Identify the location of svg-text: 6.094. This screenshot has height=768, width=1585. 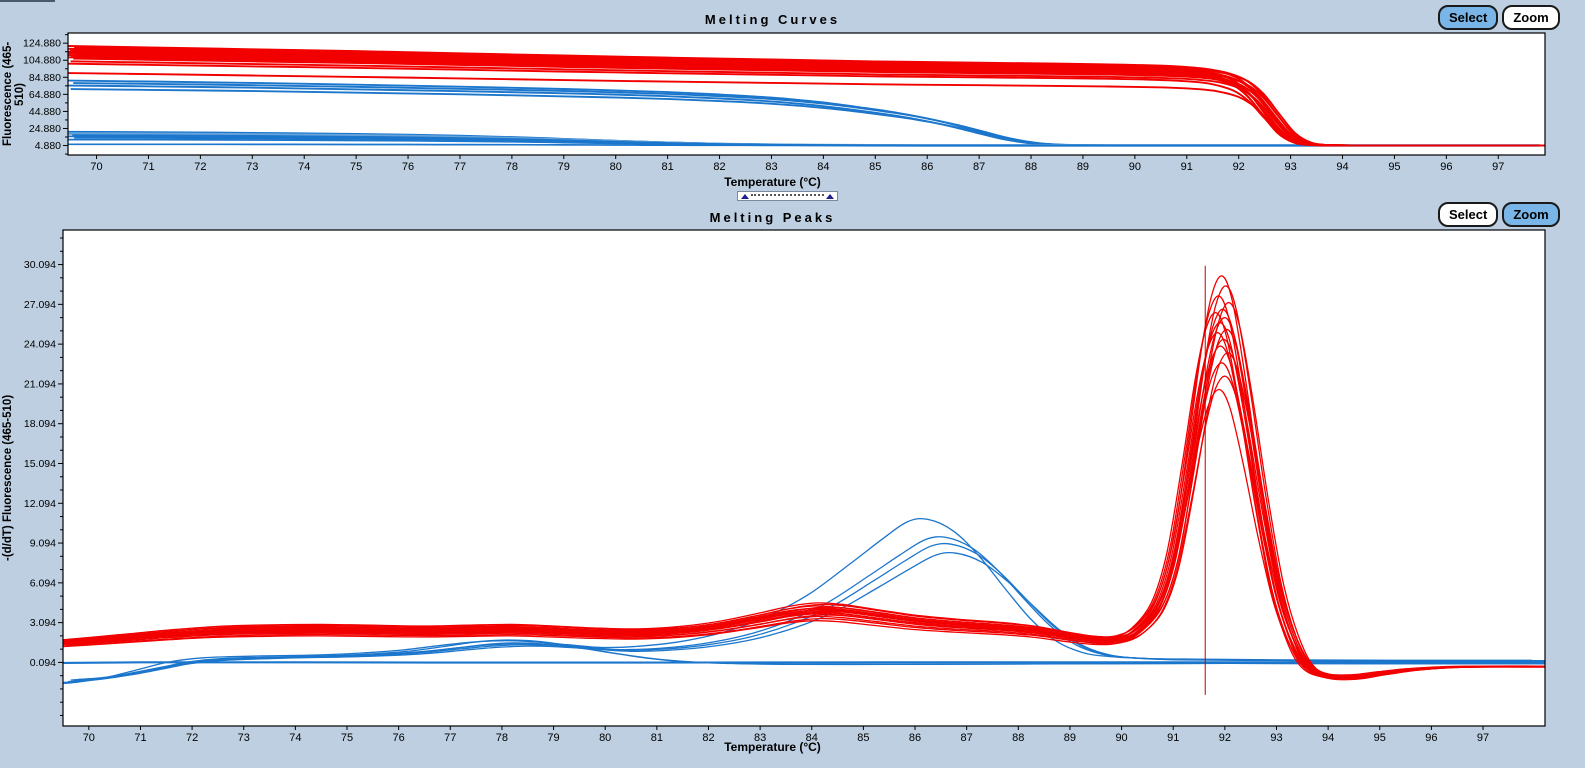
(43, 583).